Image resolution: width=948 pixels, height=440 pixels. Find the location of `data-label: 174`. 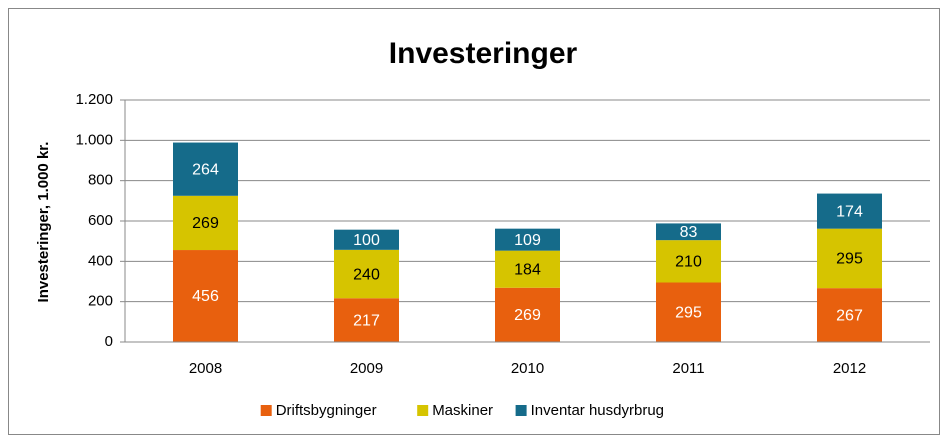

data-label: 174 is located at coordinates (849, 211).